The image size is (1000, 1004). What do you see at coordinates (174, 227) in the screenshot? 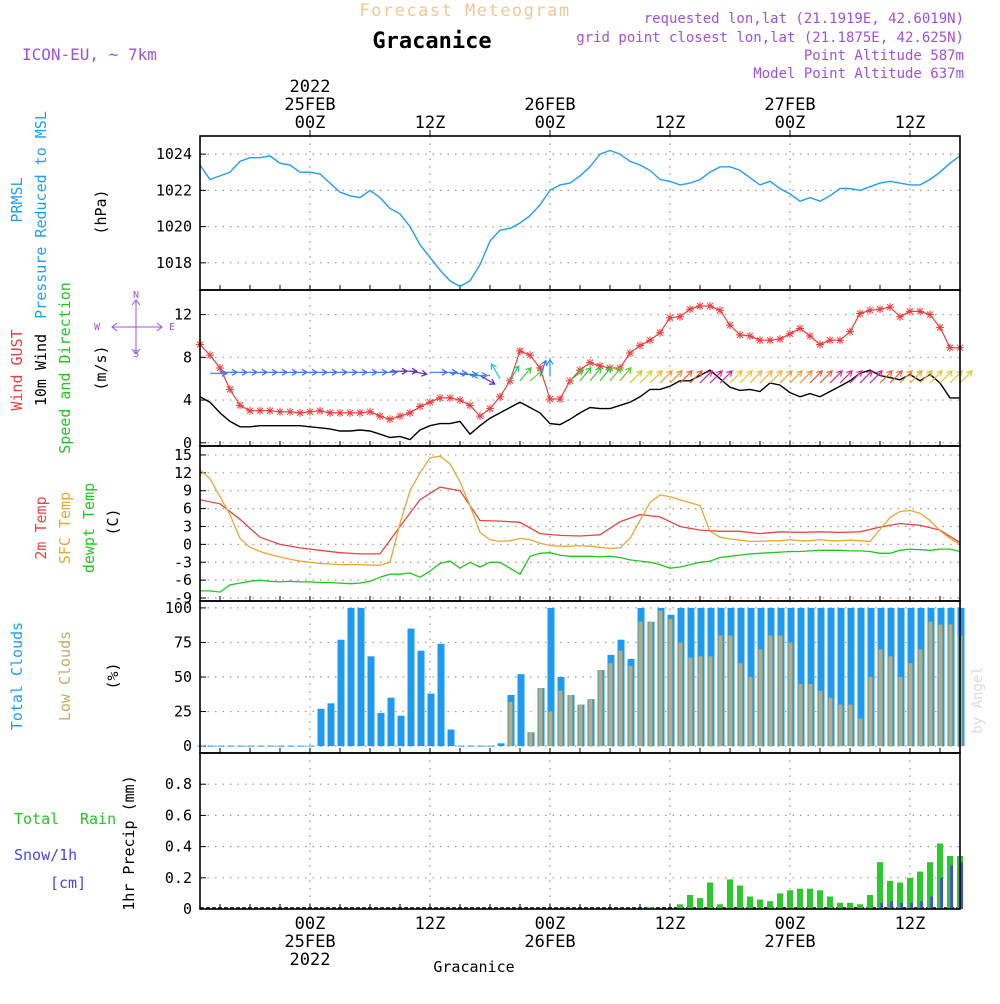
I see `y-tick-label: 1020` at bounding box center [174, 227].